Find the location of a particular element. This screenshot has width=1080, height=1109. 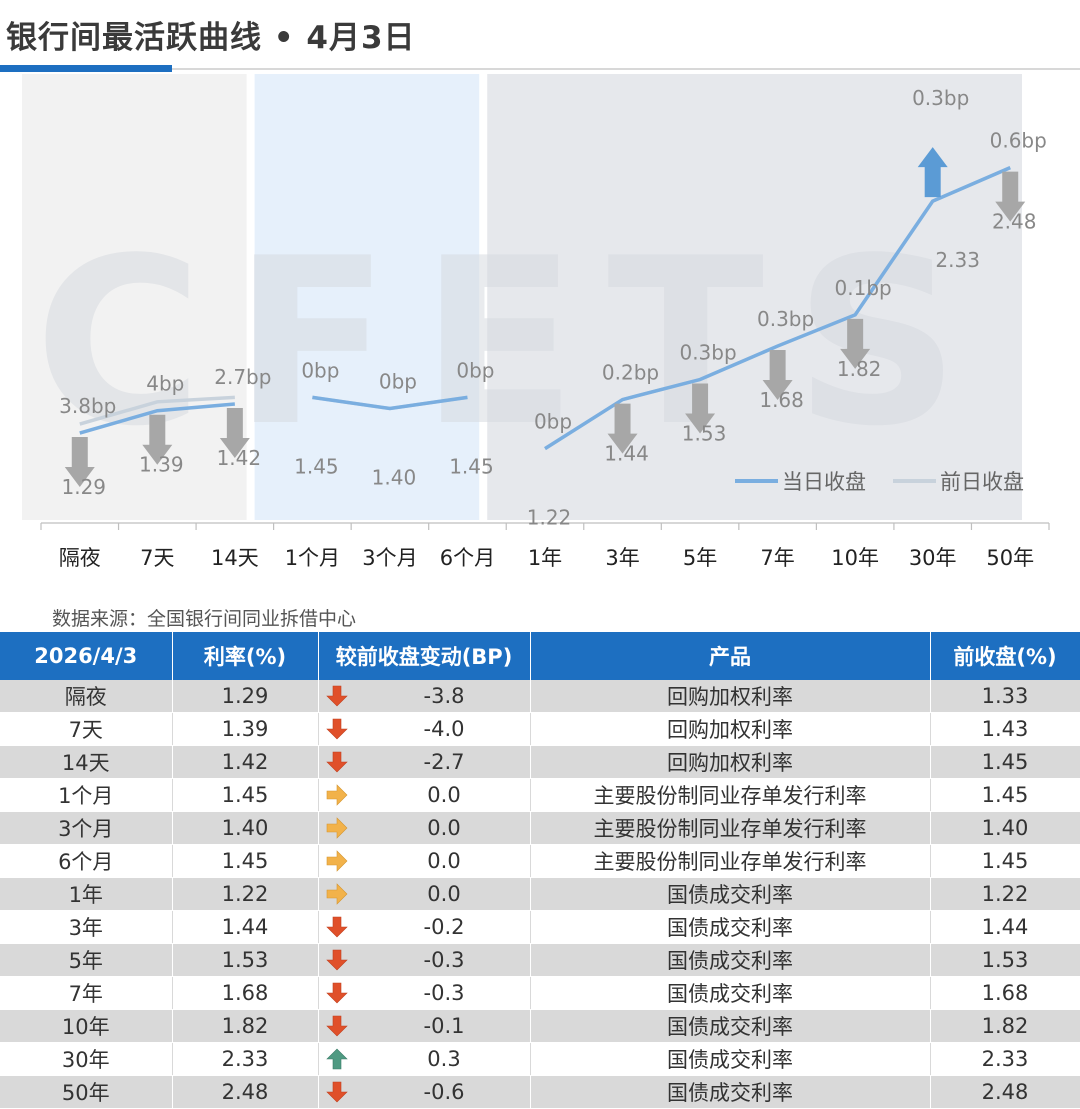

point-value-label: 1.53 is located at coordinates (704, 434).